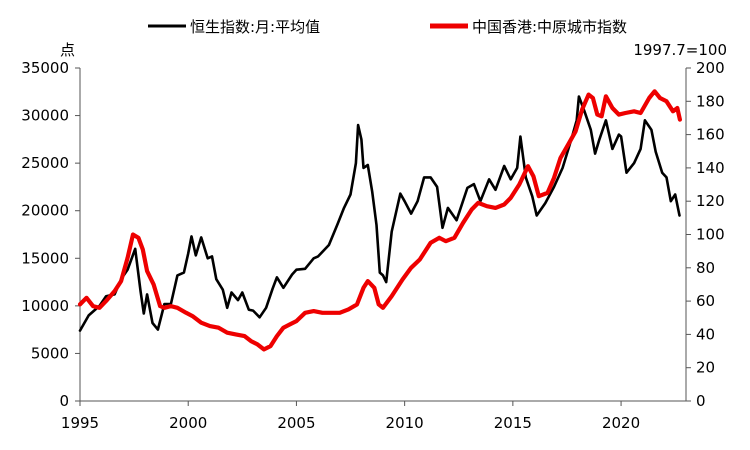 The image size is (750, 450). Describe the element at coordinates (705, 268) in the screenshot. I see `y-right-tick-label: 80` at that location.